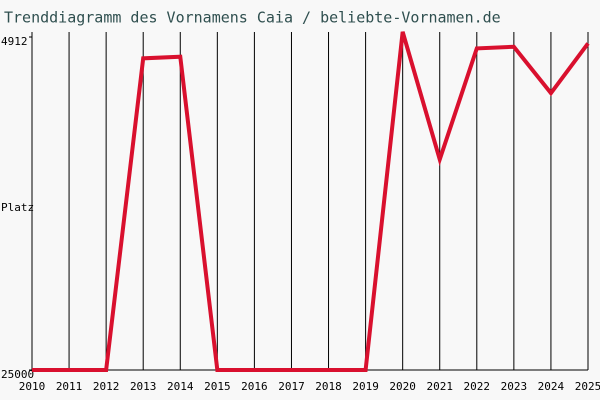 The width and height of the screenshot is (600, 400). What do you see at coordinates (14, 41) in the screenshot?
I see `y-tick-label: 4912` at bounding box center [14, 41].